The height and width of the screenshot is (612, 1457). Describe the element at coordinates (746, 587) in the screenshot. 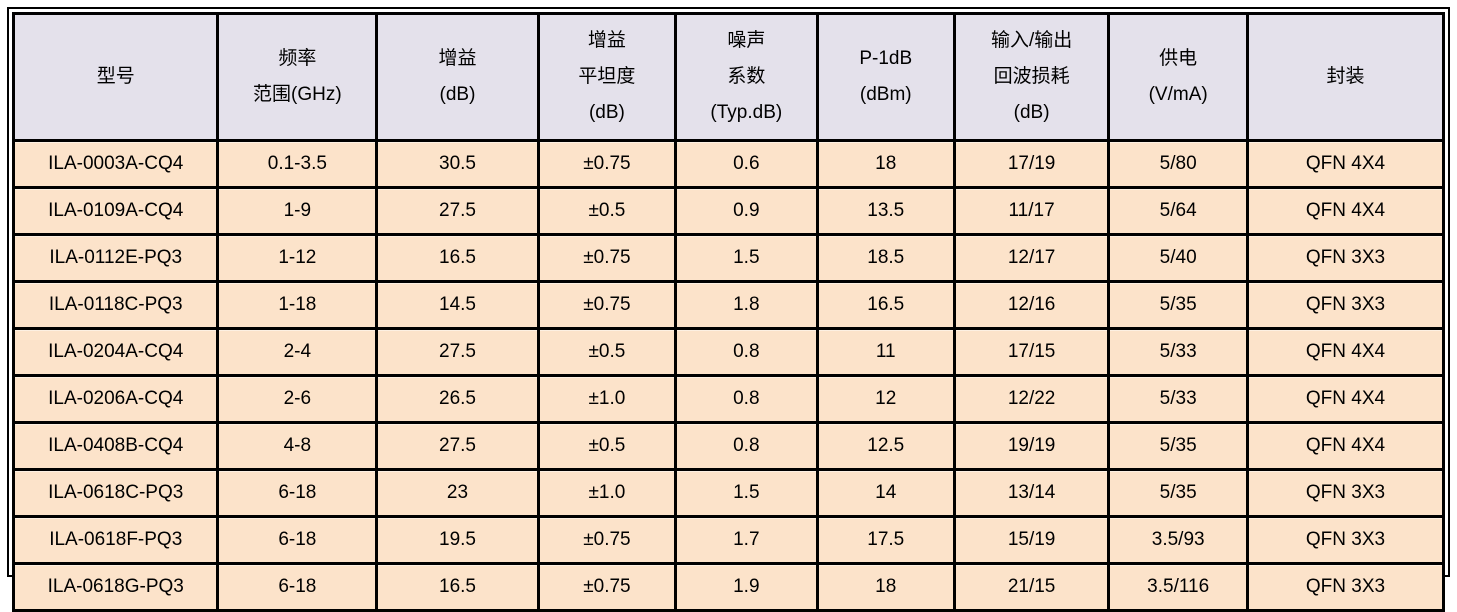

I see `cell-noise-figure: 1.9` at that location.